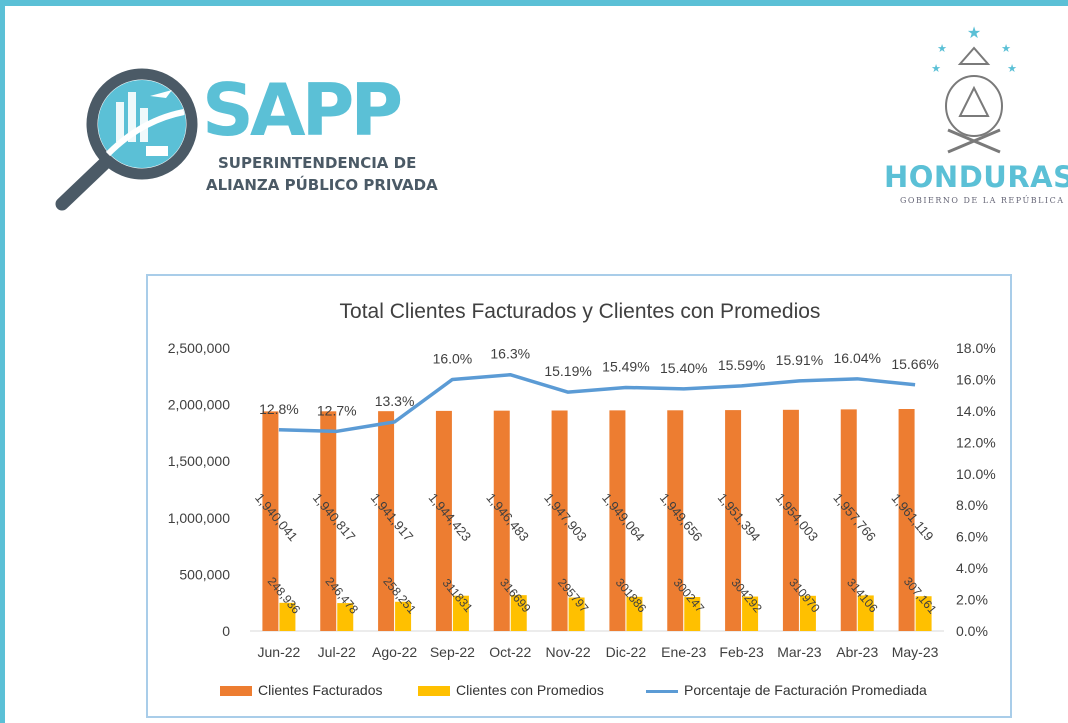 The height and width of the screenshot is (723, 1068). I want to click on legend-swatch-facturados, so click(236, 691).